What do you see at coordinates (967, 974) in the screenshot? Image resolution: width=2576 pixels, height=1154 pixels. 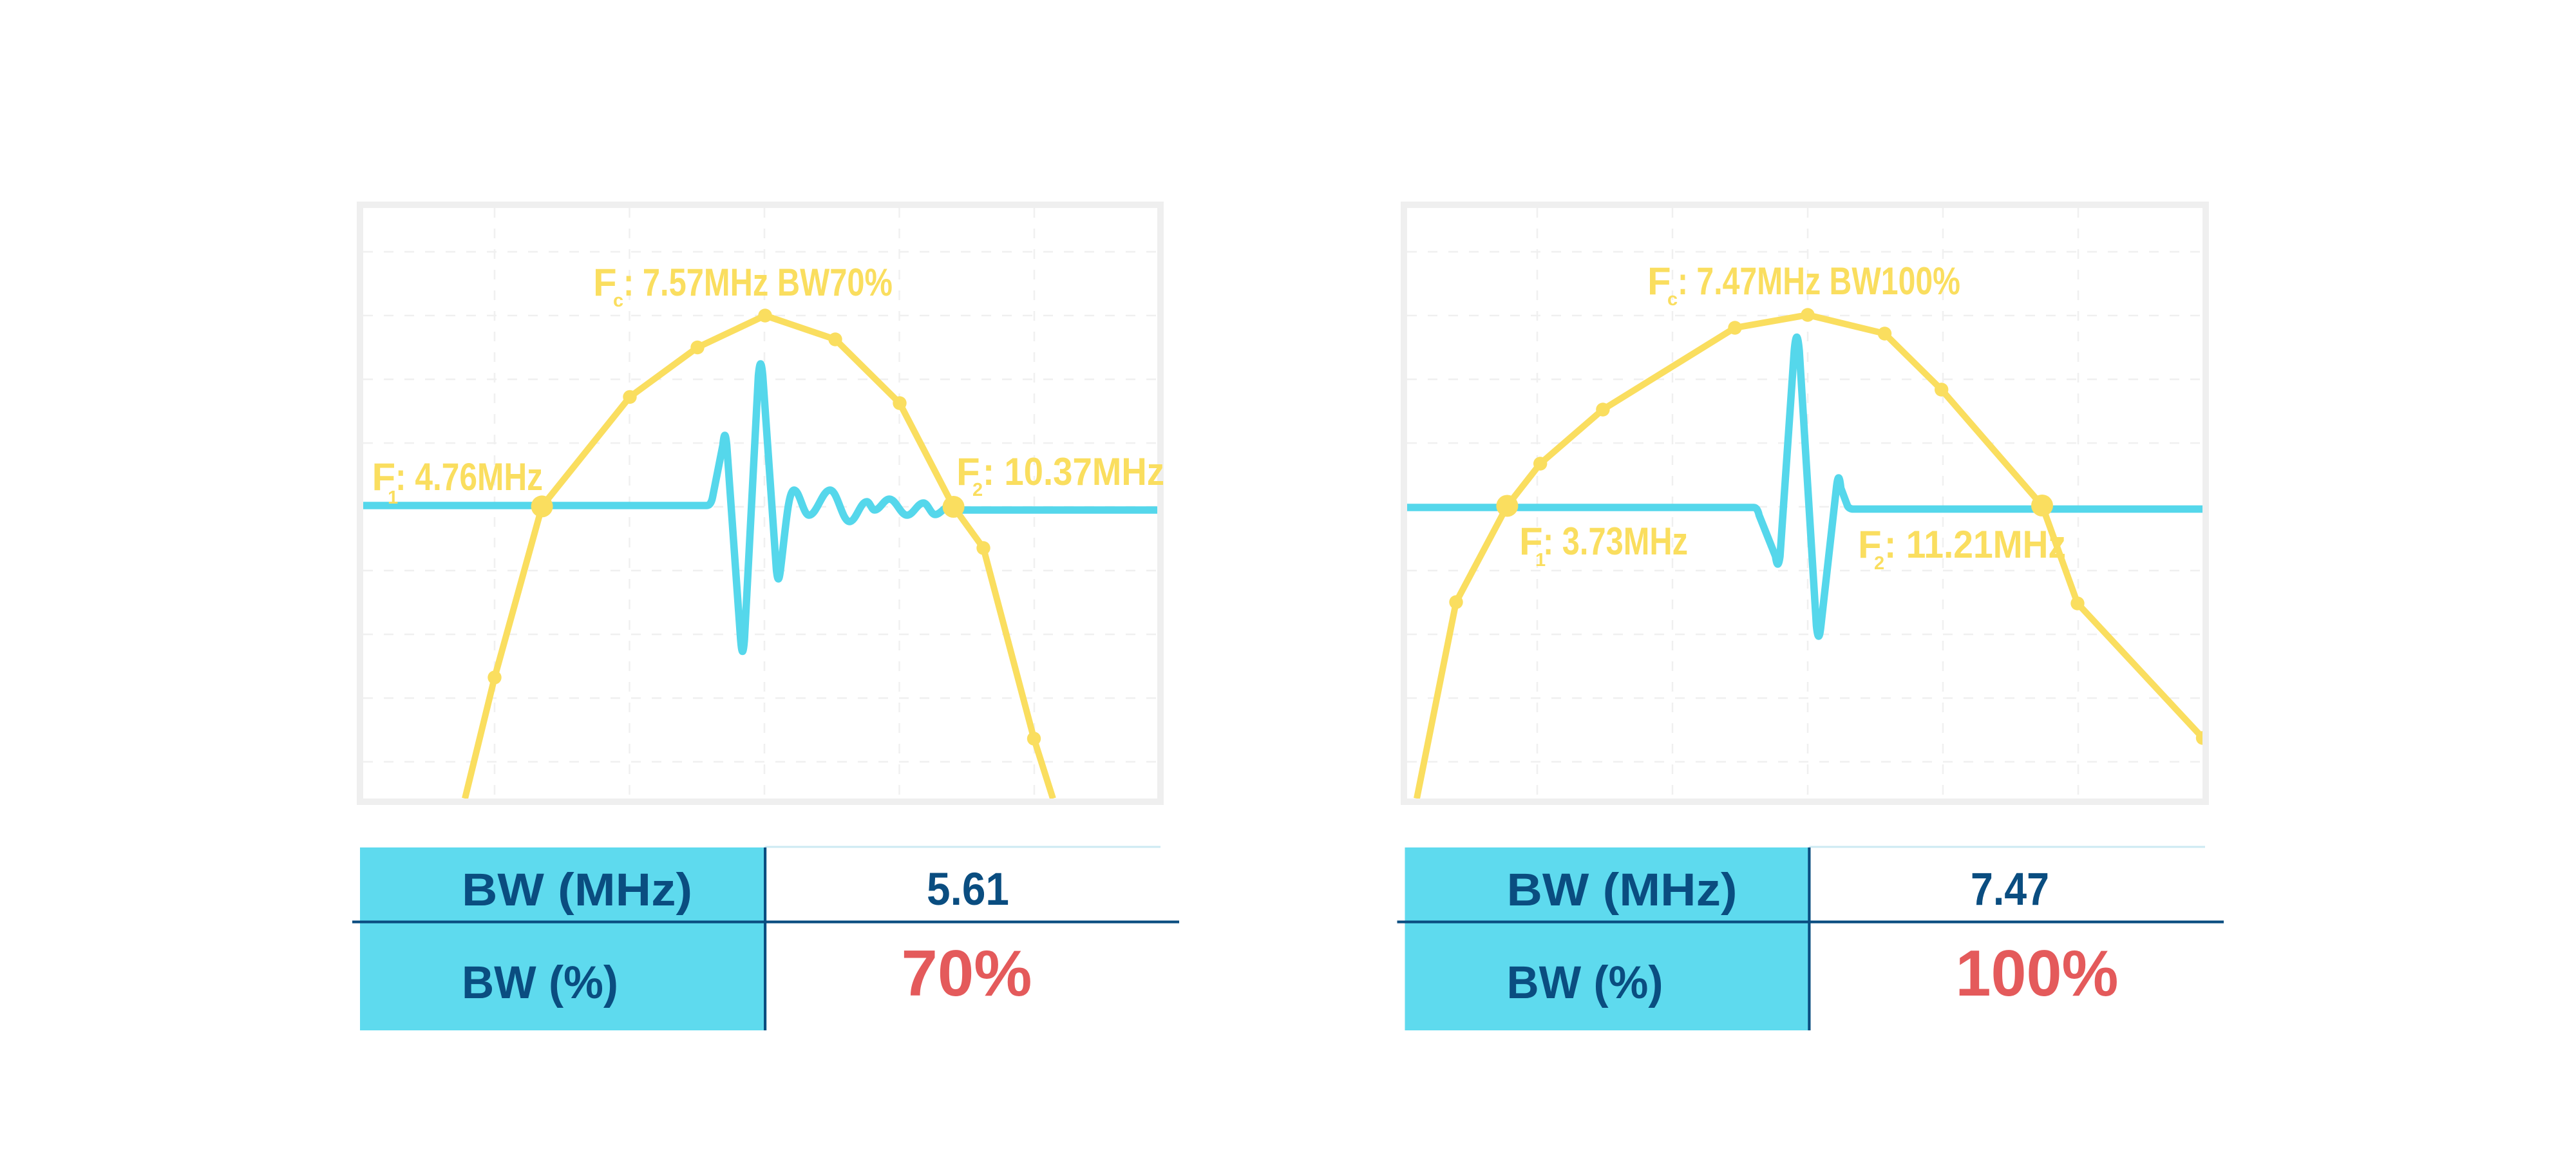 I see `svg-text: 70%` at bounding box center [967, 974].